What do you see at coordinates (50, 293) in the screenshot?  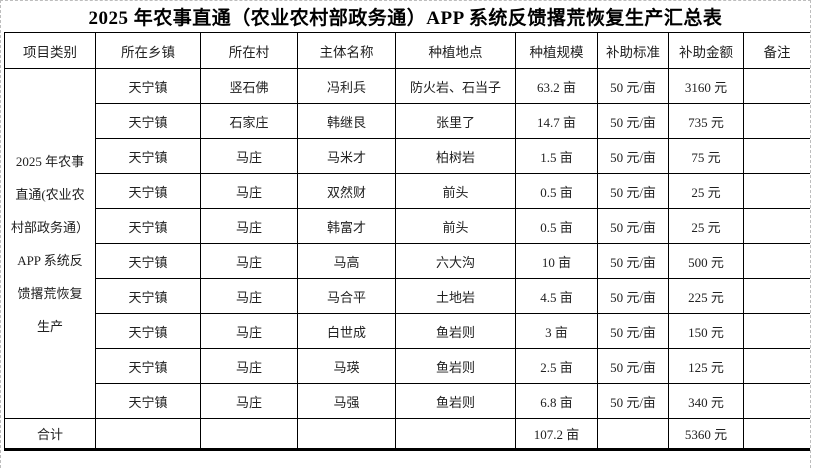 I see `category-line: 馈撂荒恢复` at bounding box center [50, 293].